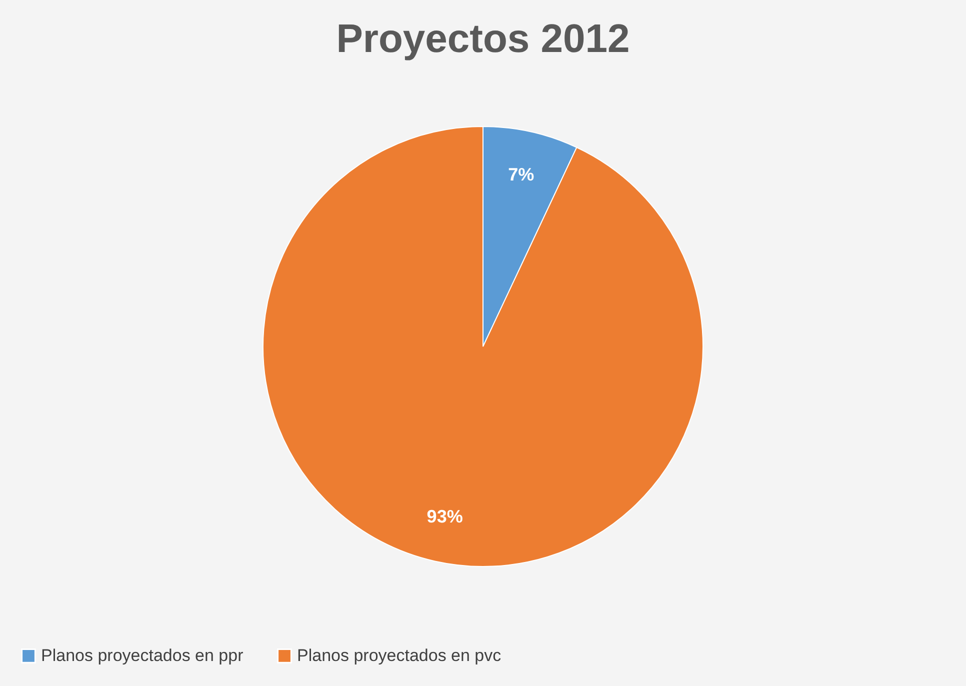 The height and width of the screenshot is (686, 966). What do you see at coordinates (142, 655) in the screenshot?
I see `legend-label: Planos proyectados en ppr` at bounding box center [142, 655].